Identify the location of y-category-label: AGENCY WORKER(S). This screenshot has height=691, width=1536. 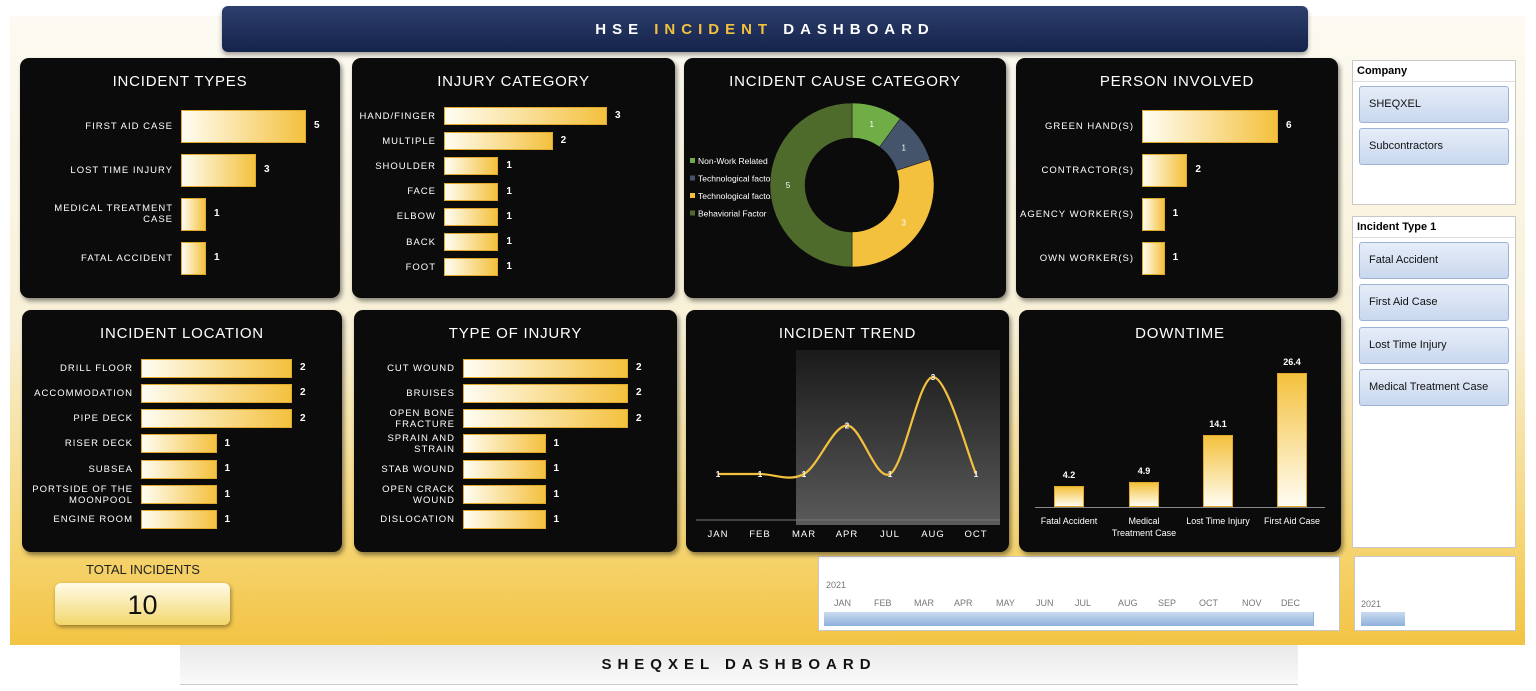
(1077, 214).